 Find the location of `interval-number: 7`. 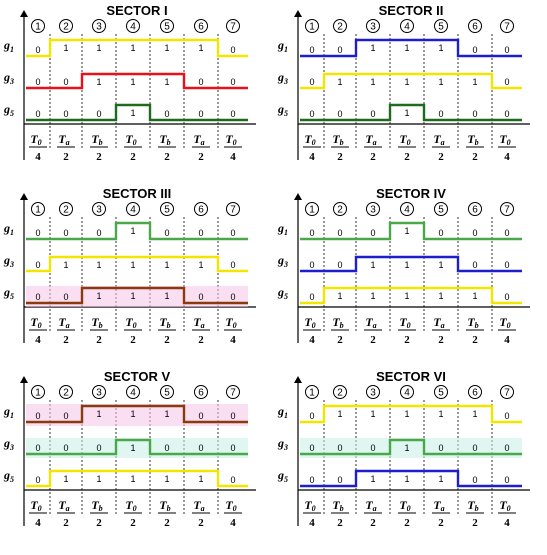

interval-number: 7 is located at coordinates (507, 210).